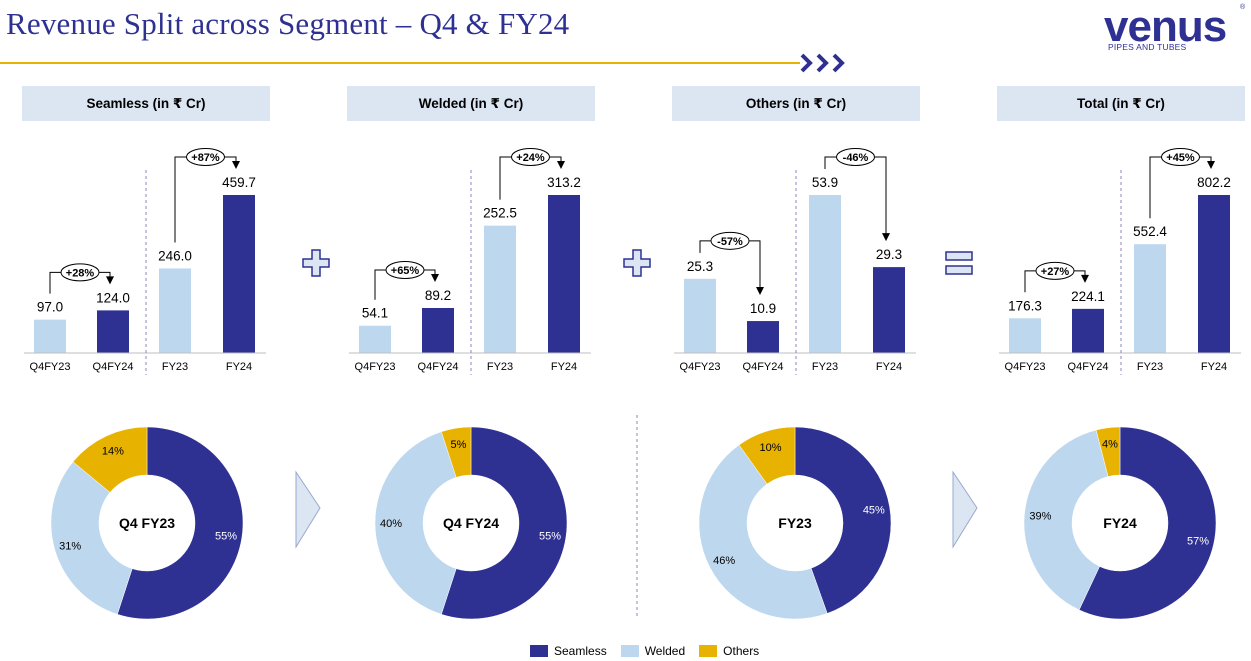 This screenshot has height=661, width=1251. Describe the element at coordinates (110, 459) in the screenshot. I see `slice-q4fy23-others` at that location.